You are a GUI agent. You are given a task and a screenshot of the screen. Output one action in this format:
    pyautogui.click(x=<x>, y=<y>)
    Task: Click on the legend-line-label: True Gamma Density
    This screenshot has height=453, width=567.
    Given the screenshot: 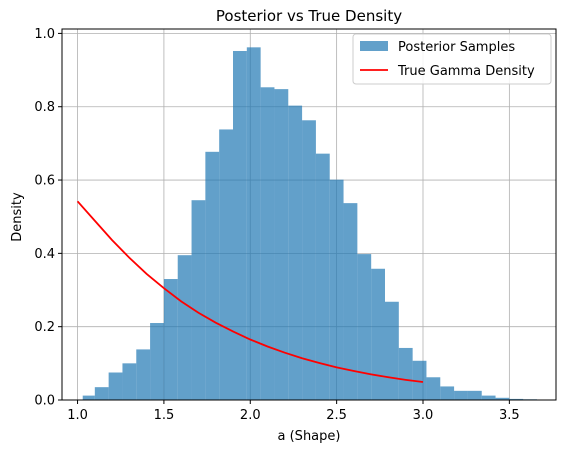 What is the action you would take?
    pyautogui.click(x=466, y=71)
    